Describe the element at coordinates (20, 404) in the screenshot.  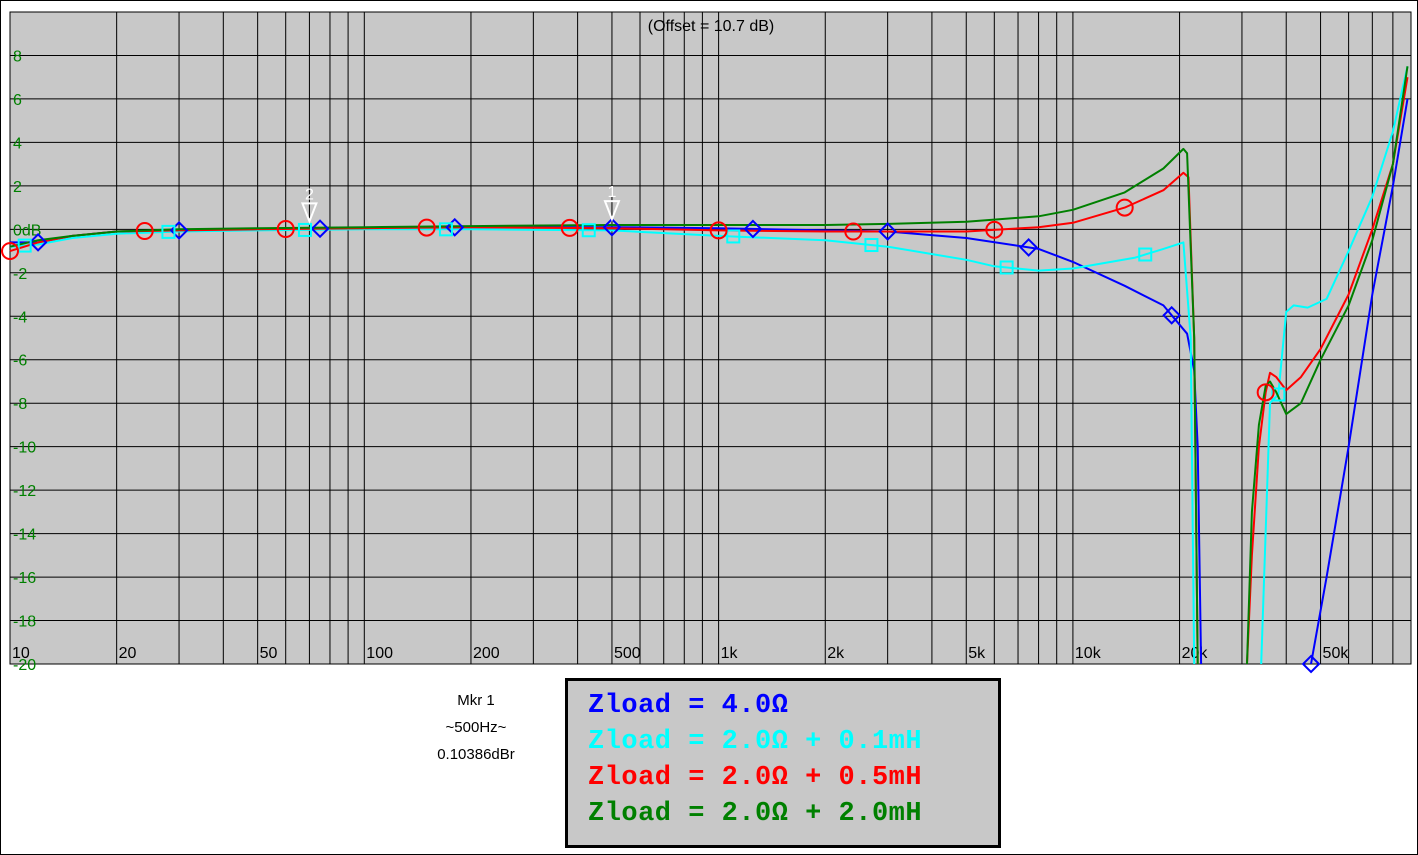
I see `y-tick-label: -8` at that location.